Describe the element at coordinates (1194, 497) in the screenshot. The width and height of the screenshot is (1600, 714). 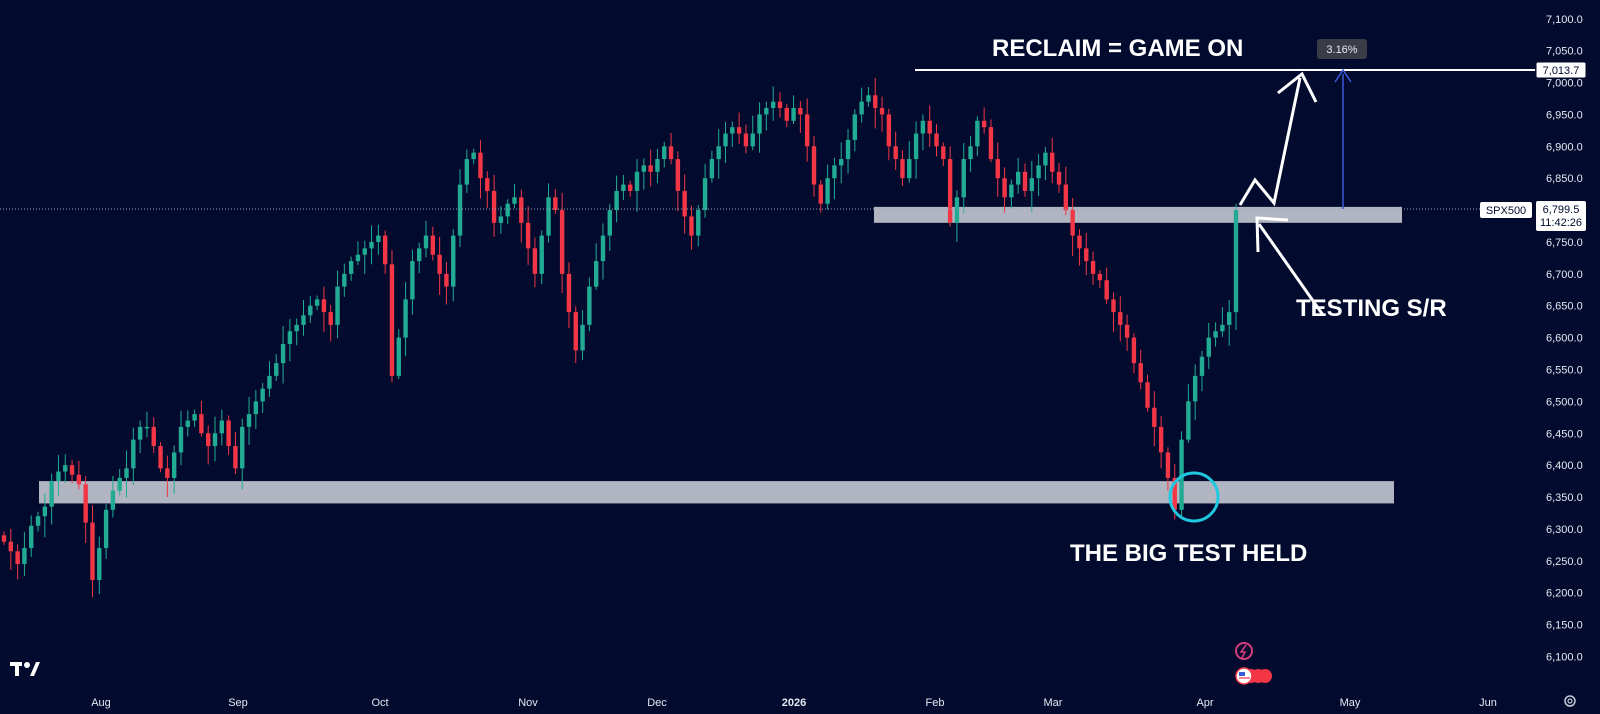
I see `held-circle` at that location.